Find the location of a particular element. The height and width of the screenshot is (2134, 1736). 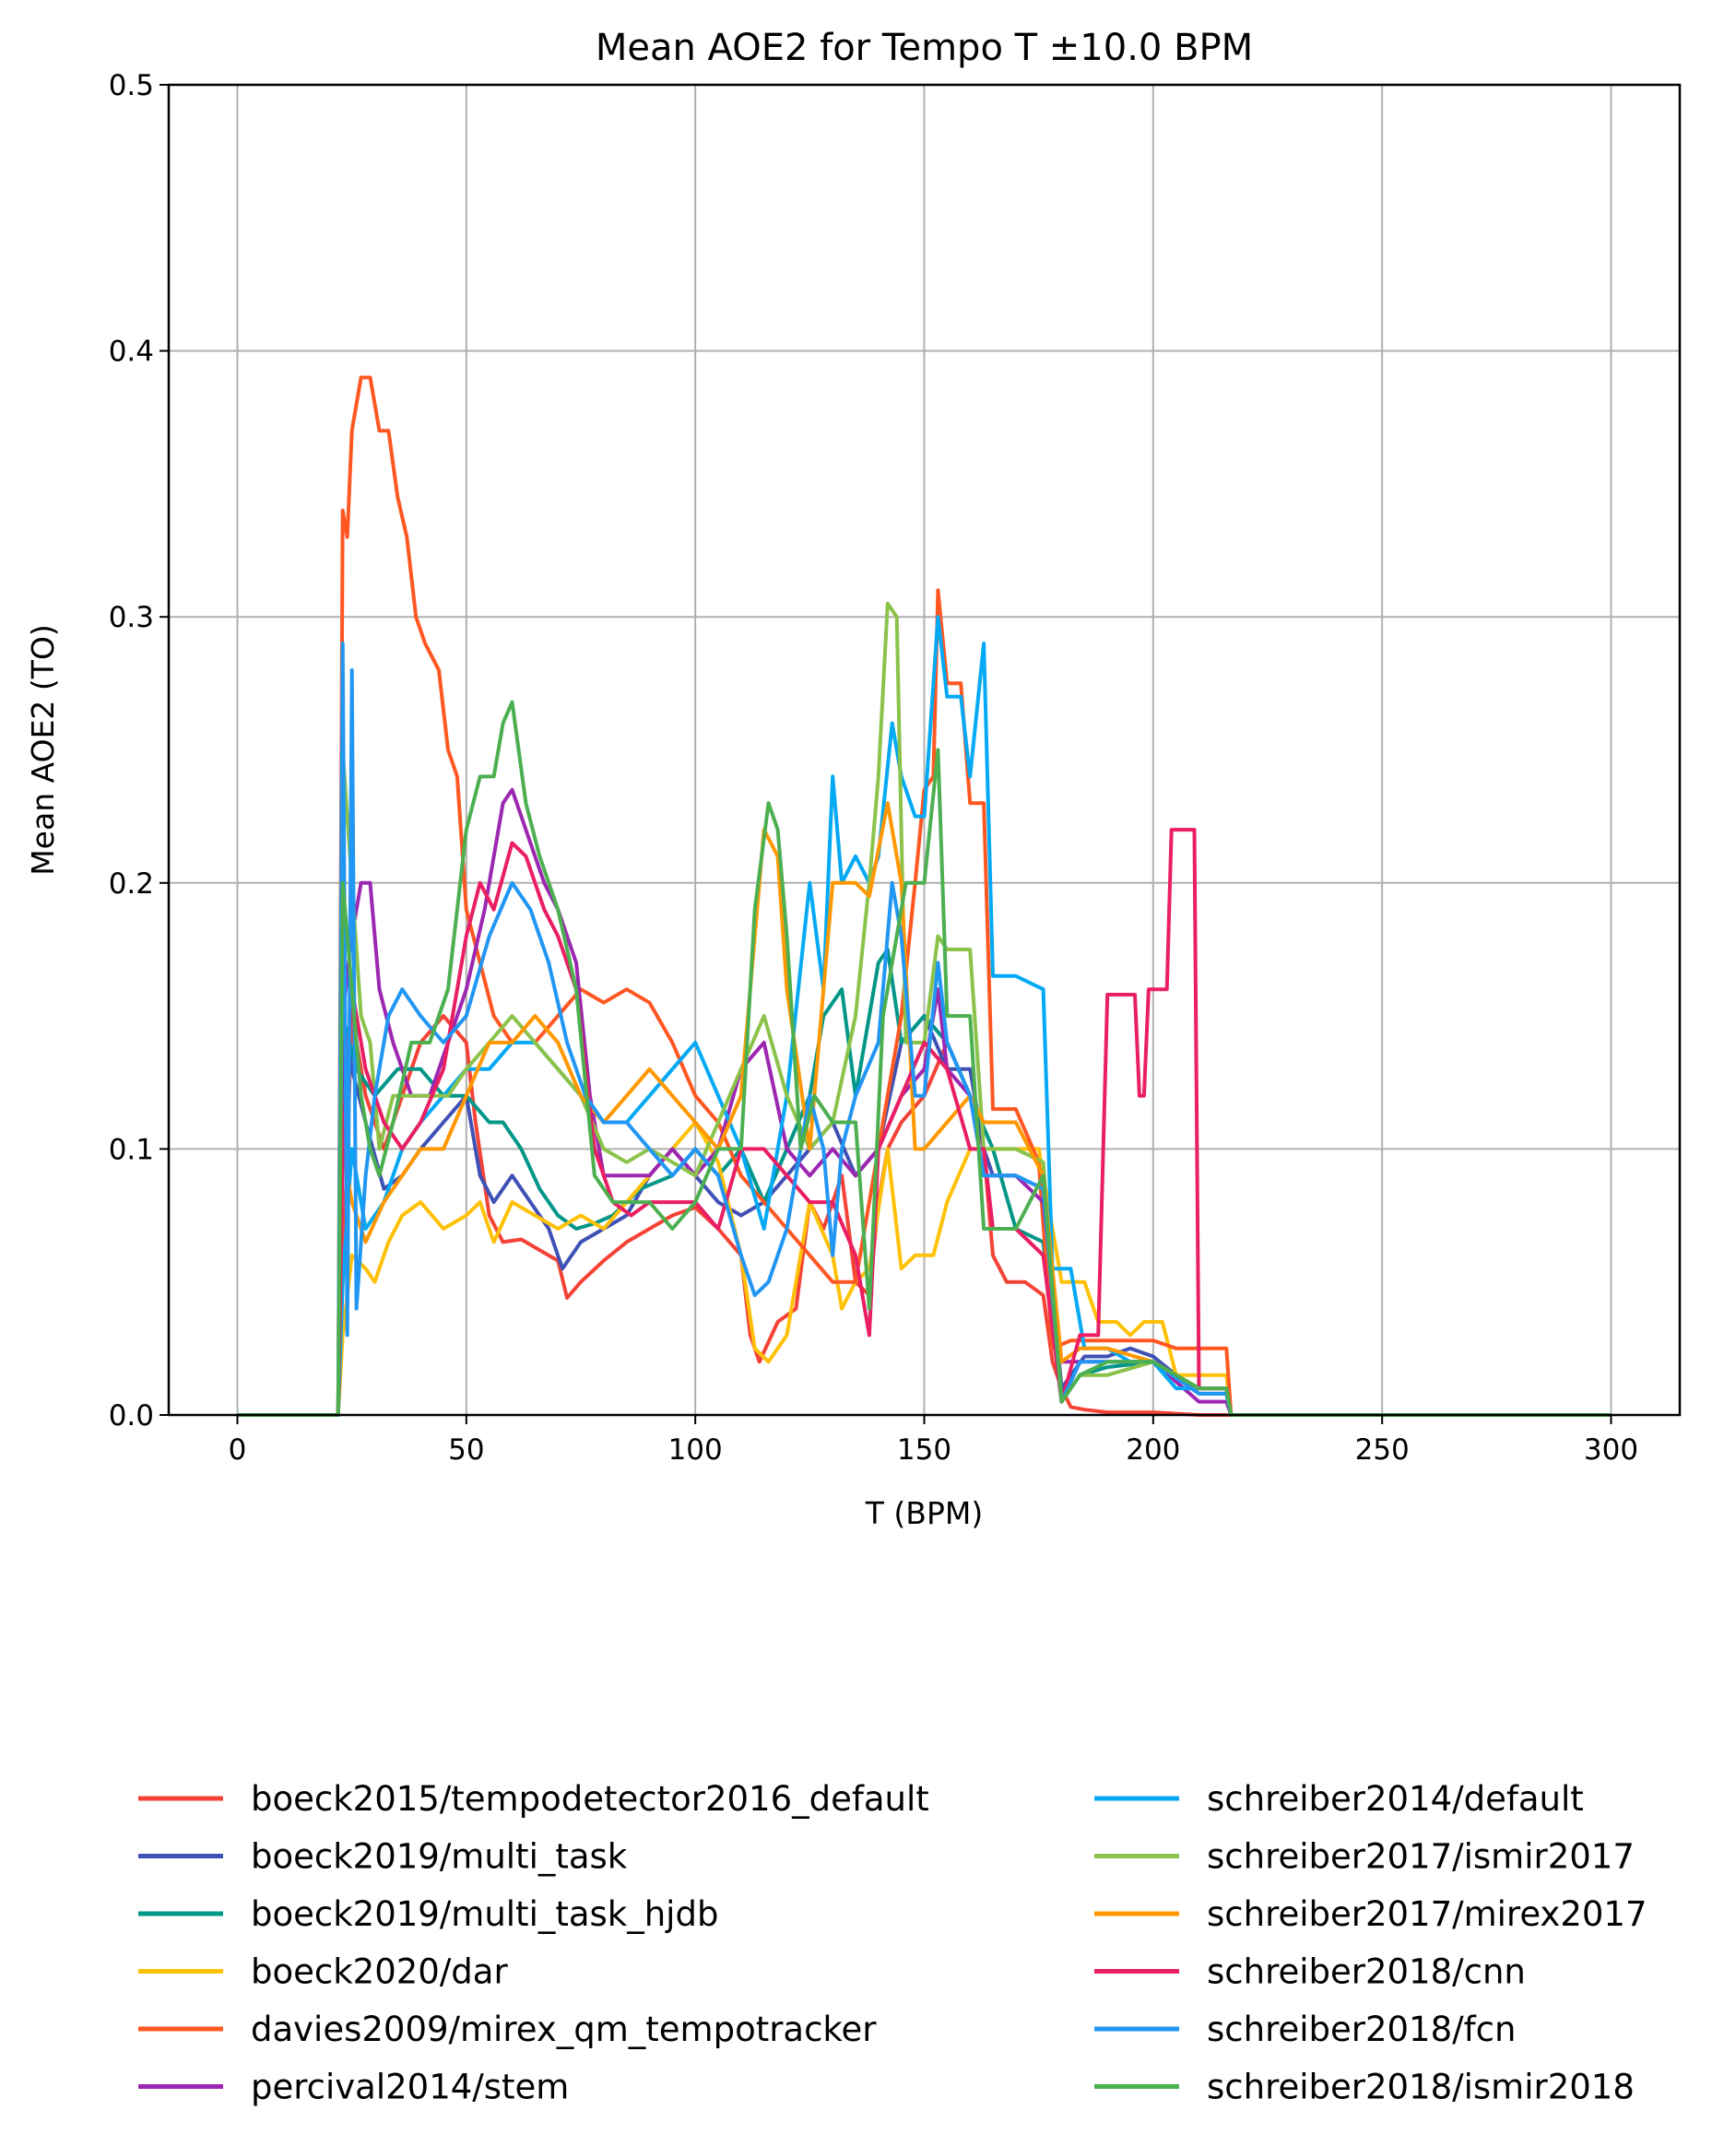

x-tick-label: 100 is located at coordinates (695, 1450).